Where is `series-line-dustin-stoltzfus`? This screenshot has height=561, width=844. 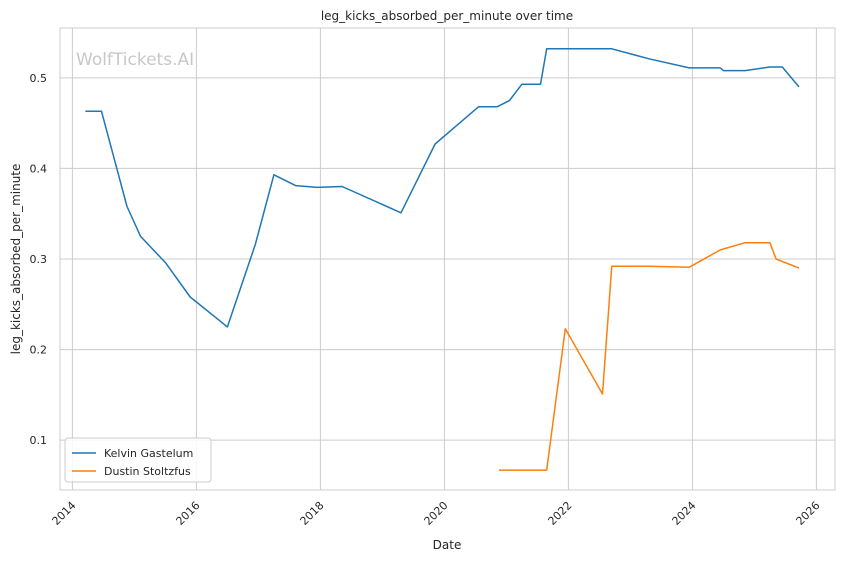
series-line-dustin-stoltzfus is located at coordinates (649, 356).